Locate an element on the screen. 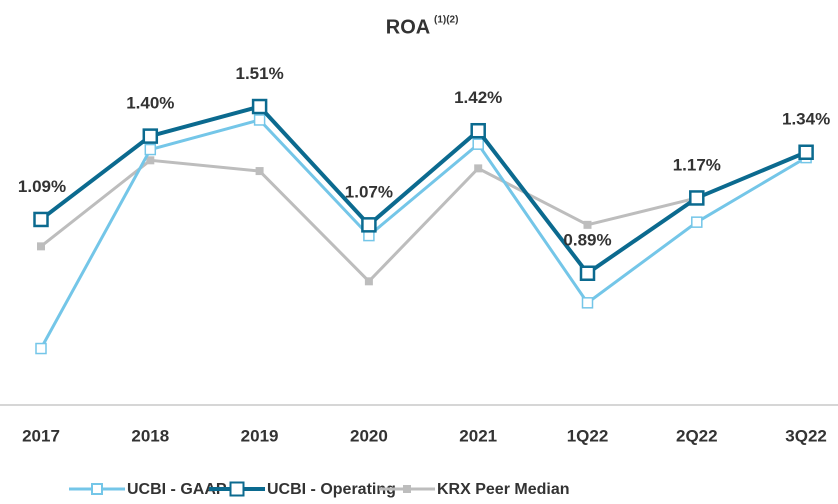 This screenshot has height=504, width=838. x-tick-label: 2Q22 is located at coordinates (697, 435).